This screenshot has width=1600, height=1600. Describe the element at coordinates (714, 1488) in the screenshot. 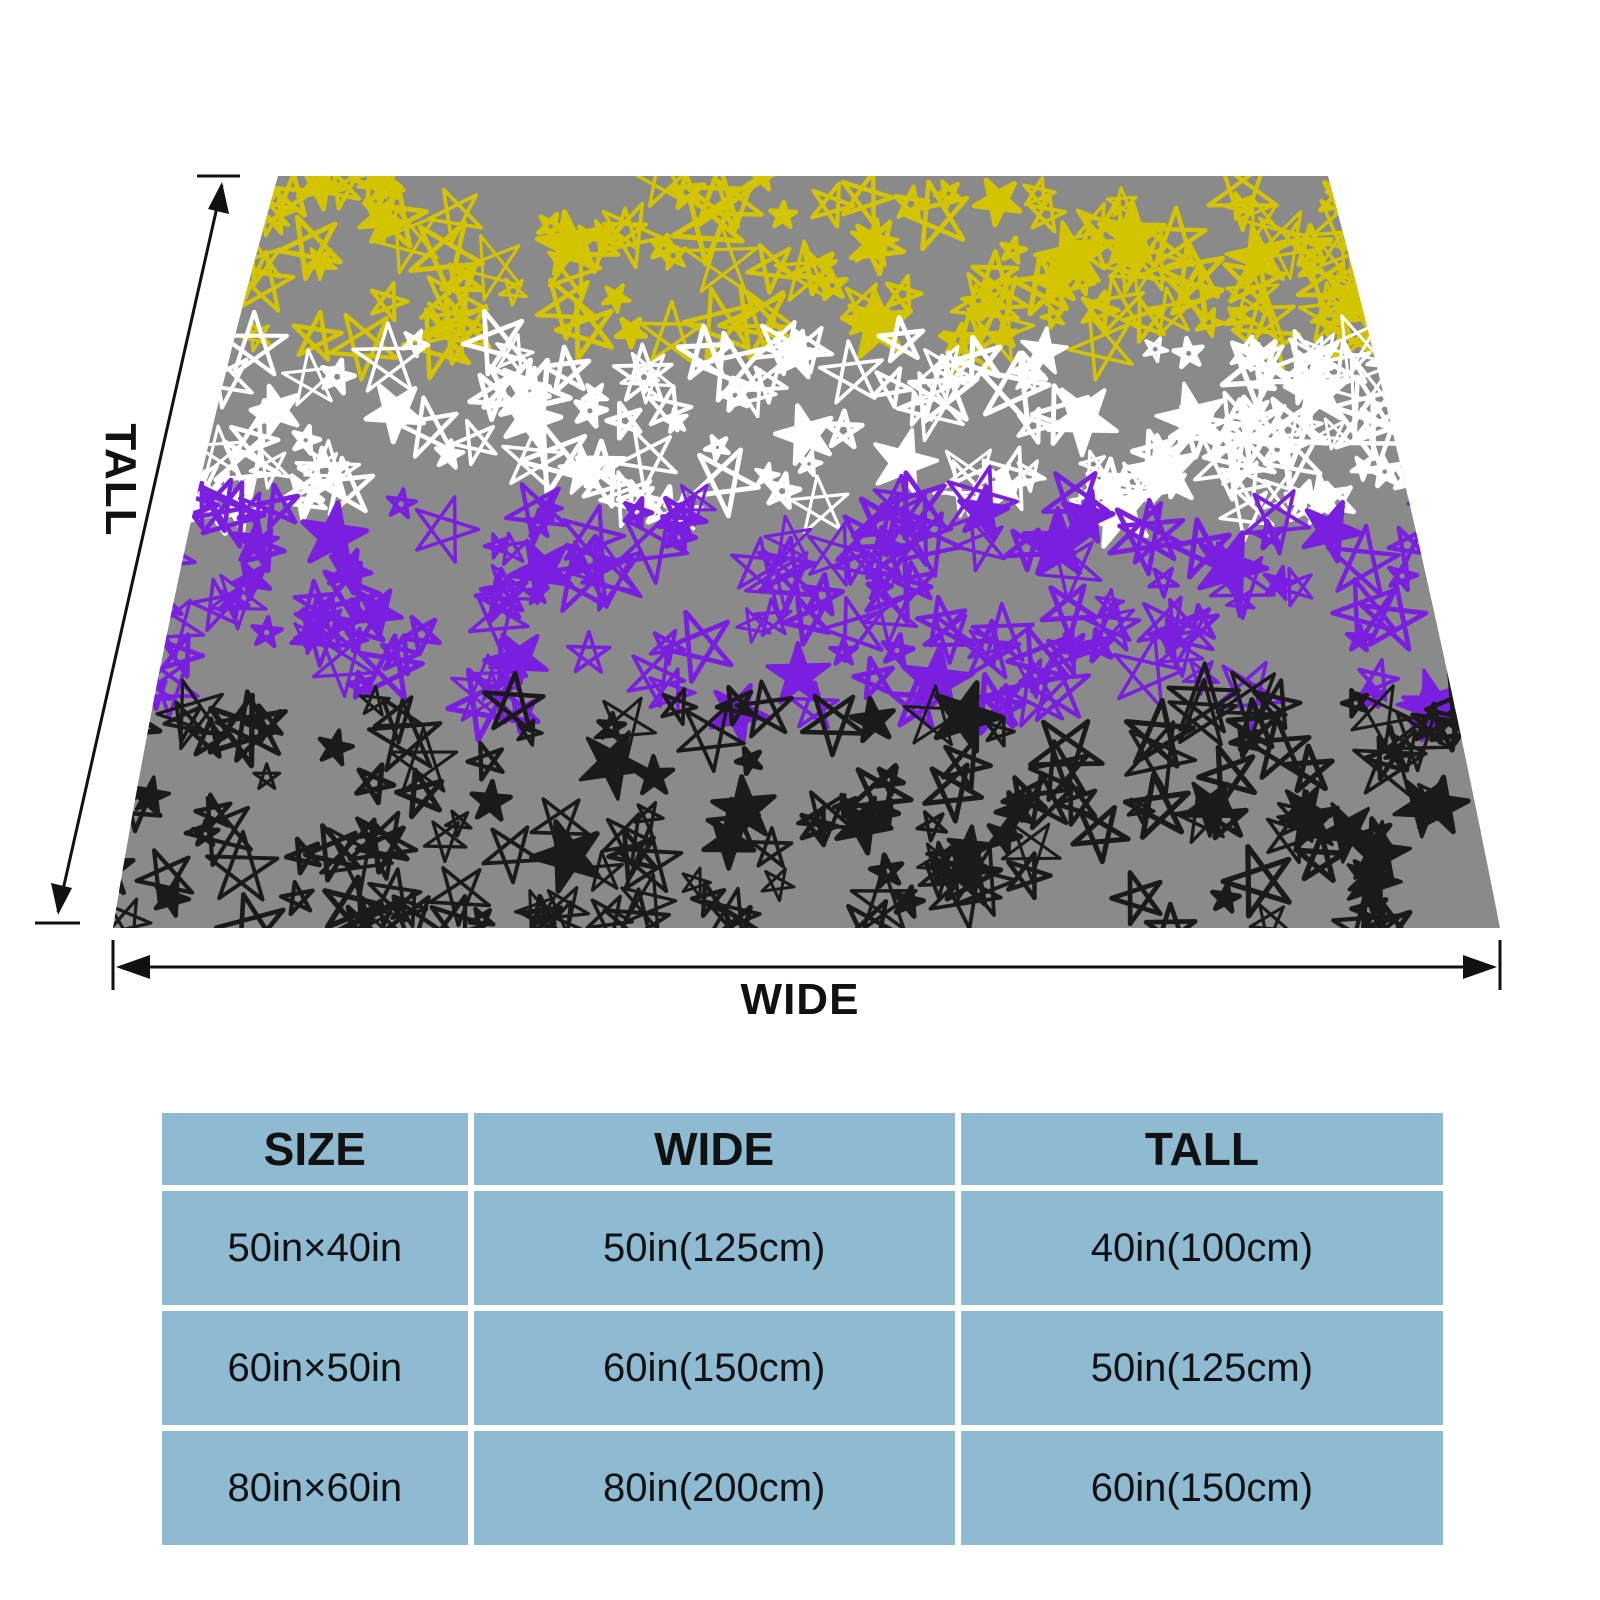

I see `wide-cell: 80in(200cm)` at that location.